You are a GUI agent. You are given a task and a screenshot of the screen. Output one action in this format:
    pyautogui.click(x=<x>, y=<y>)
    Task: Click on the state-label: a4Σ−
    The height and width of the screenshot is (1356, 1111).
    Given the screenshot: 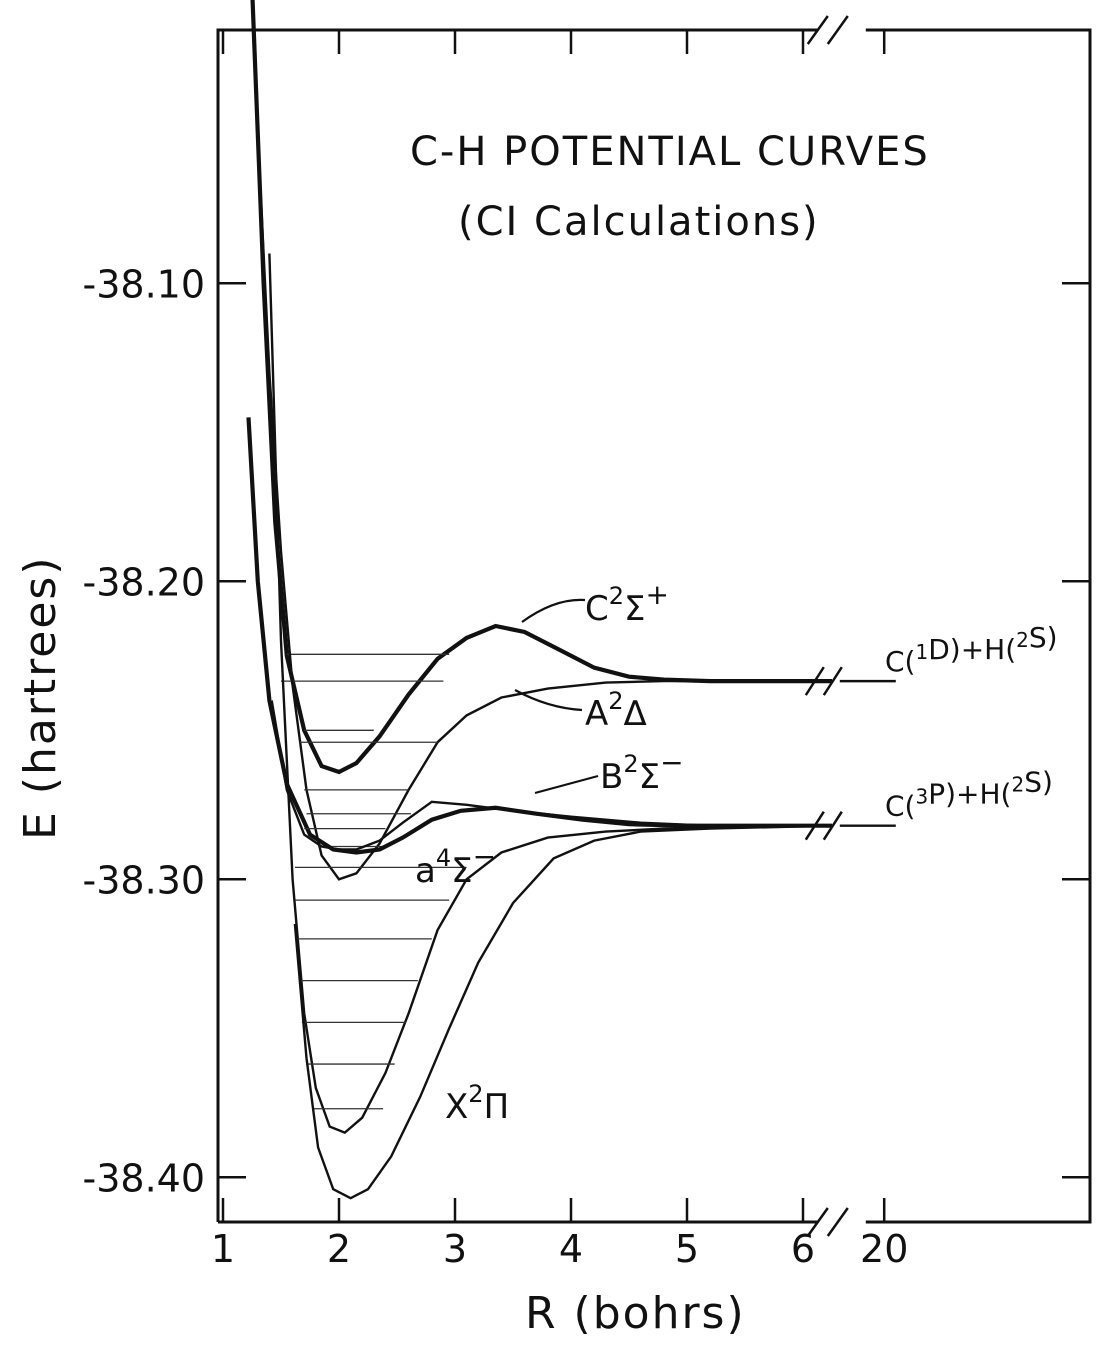 What is the action you would take?
    pyautogui.click(x=455, y=865)
    